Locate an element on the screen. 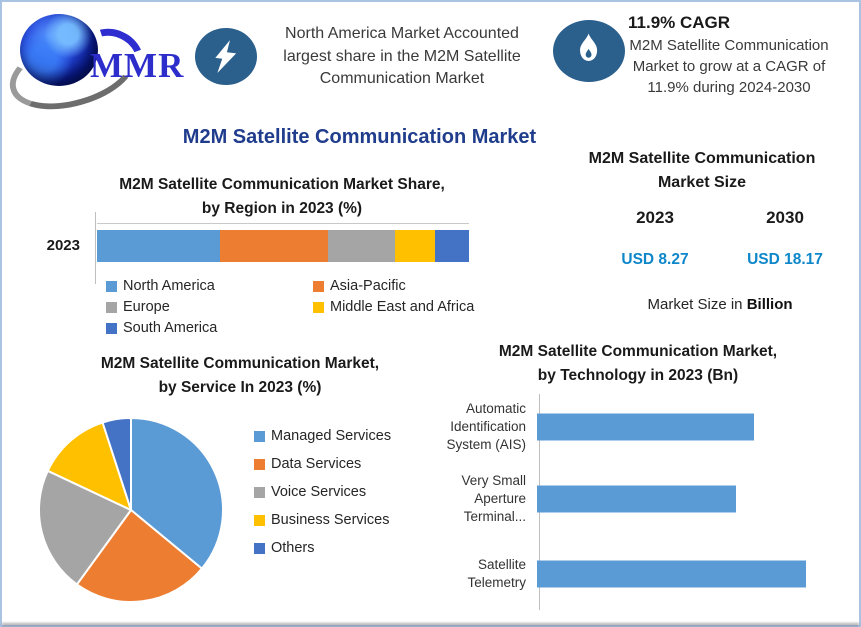 The image size is (861, 627). service-pie-chart is located at coordinates (131, 510).